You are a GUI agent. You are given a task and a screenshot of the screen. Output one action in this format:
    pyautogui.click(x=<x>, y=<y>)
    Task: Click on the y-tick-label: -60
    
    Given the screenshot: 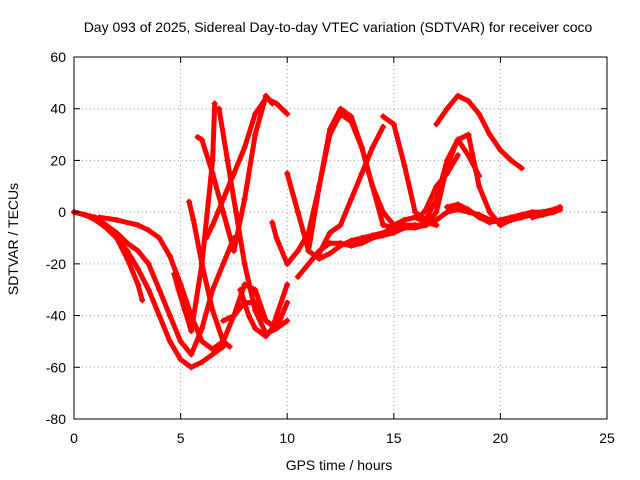 What is the action you would take?
    pyautogui.click(x=56, y=367)
    